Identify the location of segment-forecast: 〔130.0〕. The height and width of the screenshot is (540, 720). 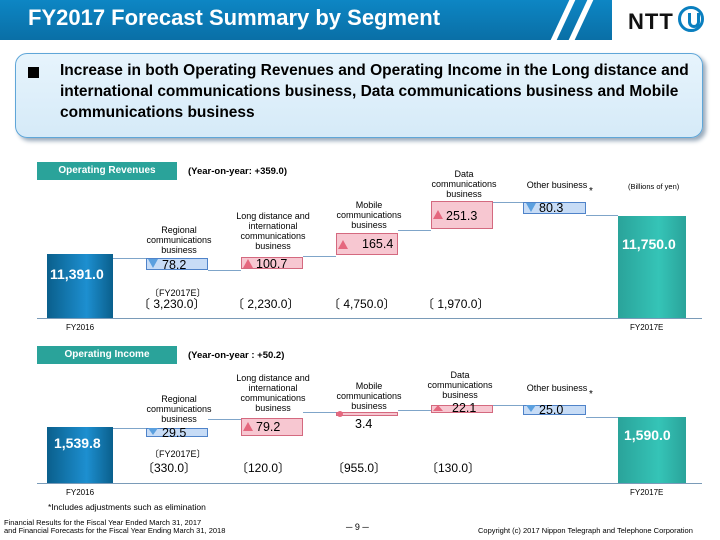
(453, 468).